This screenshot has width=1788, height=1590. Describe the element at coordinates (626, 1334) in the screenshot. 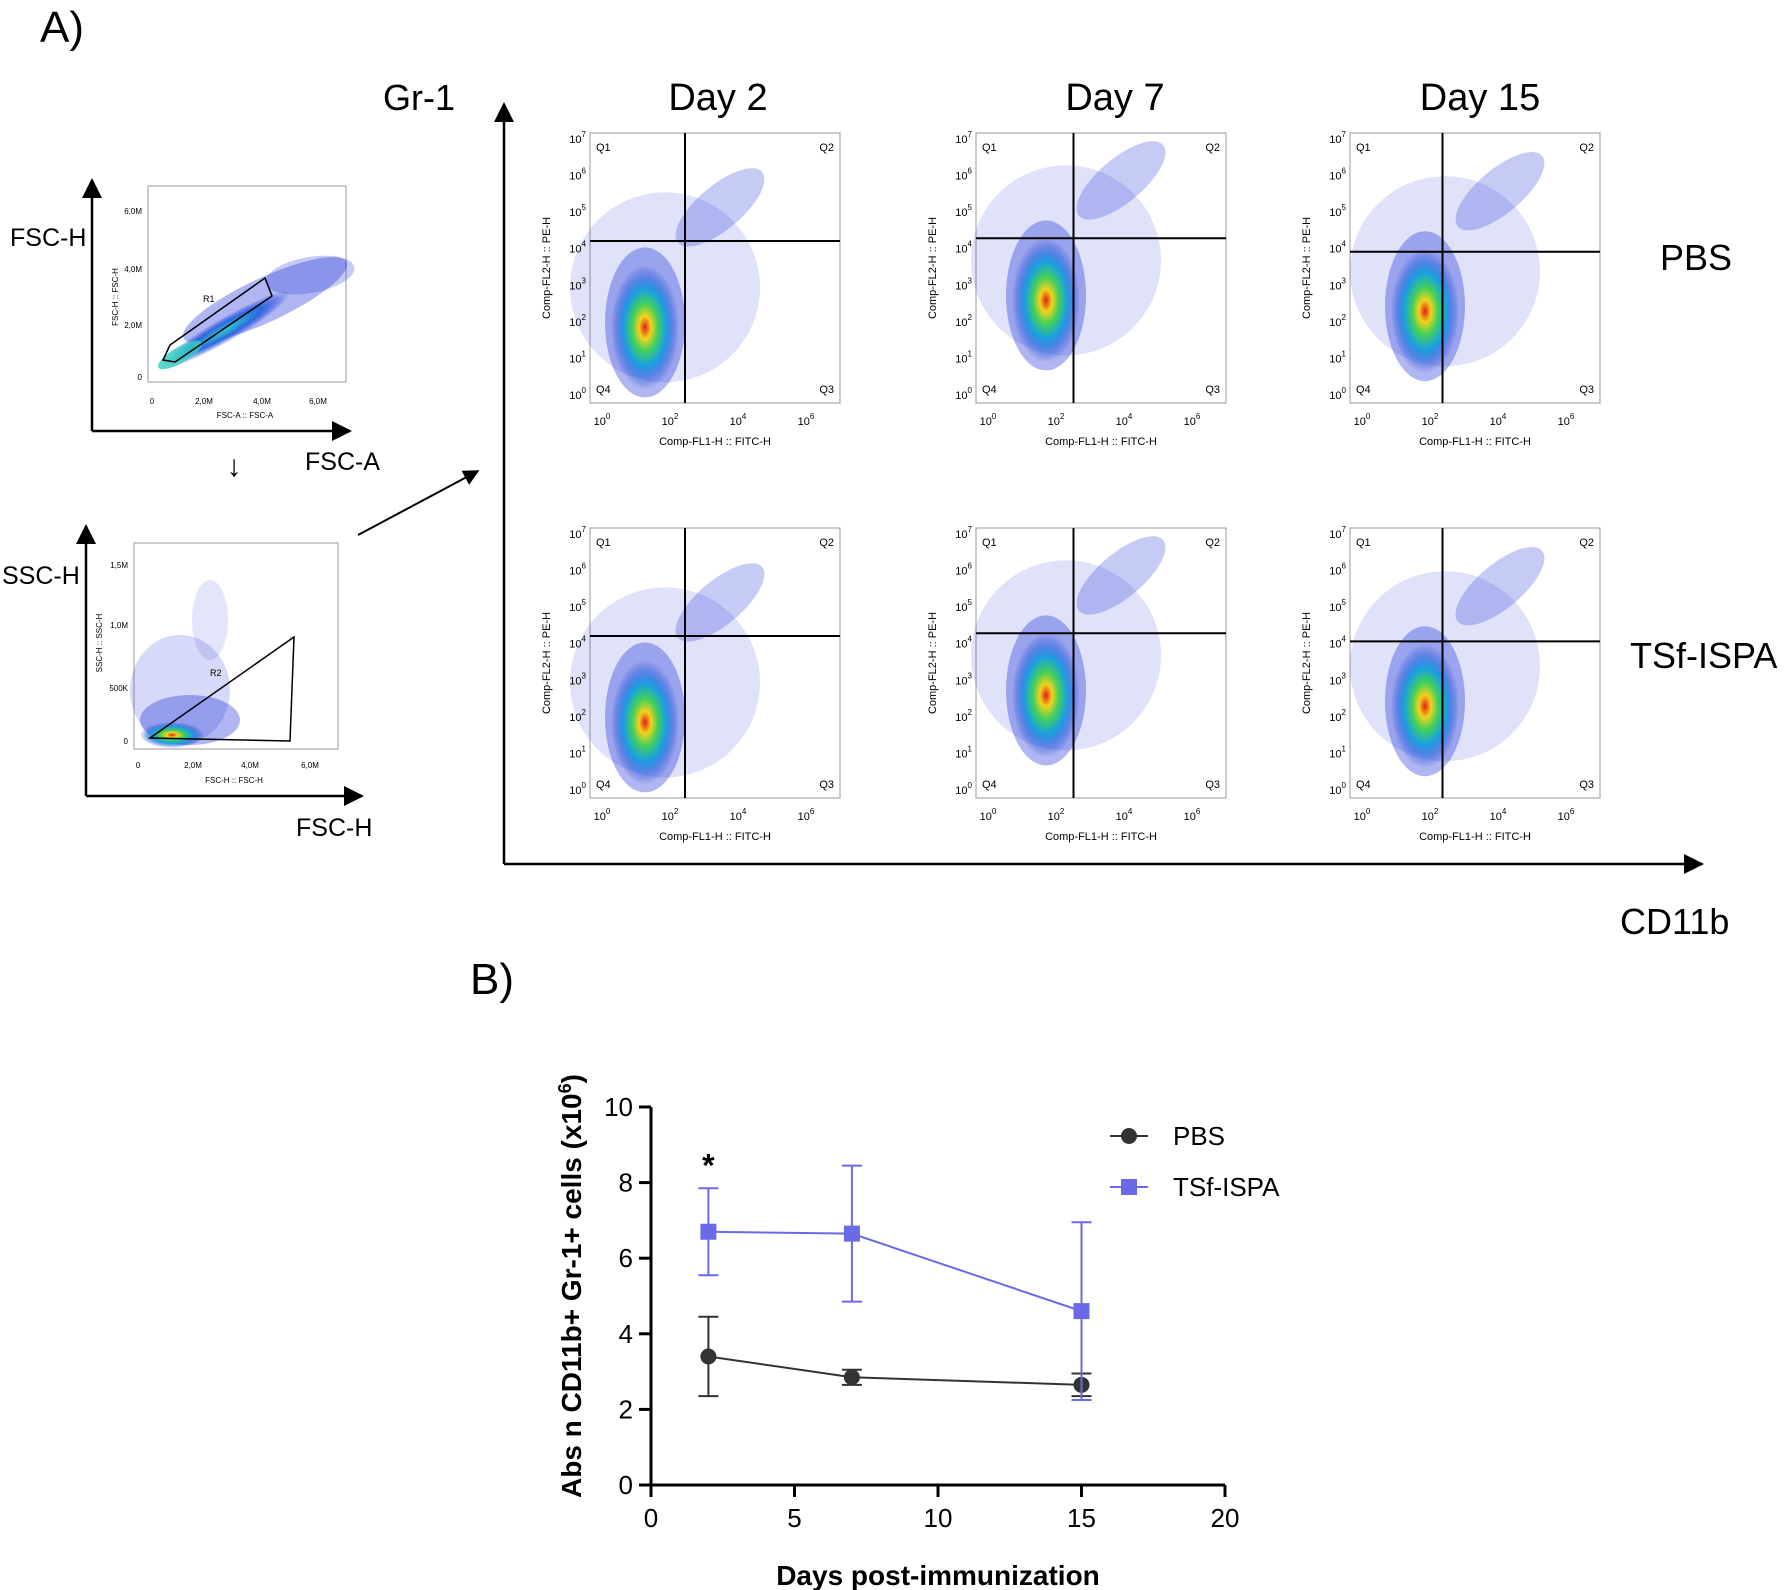

I see `y-tick-label: 4` at that location.